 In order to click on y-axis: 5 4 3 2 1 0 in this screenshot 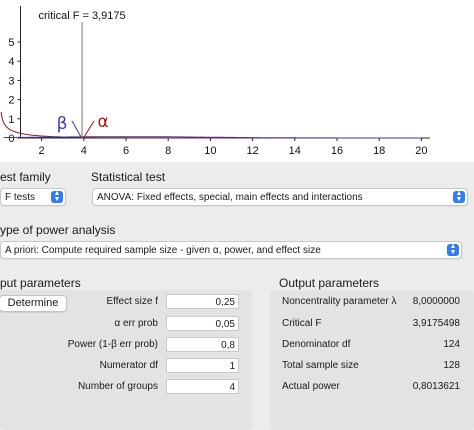, I will do `click(14, 75)`.